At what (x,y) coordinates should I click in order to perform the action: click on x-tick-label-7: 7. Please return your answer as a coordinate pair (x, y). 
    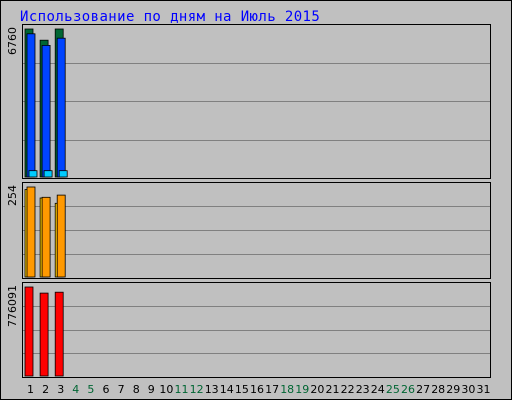
    Looking at the image, I should click on (121, 389).